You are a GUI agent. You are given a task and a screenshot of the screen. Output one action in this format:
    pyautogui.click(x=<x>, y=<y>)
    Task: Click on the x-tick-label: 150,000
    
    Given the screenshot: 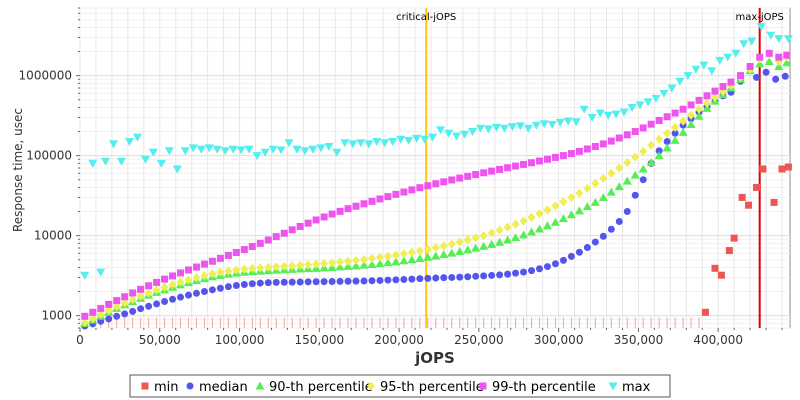 What is the action you would take?
    pyautogui.click(x=320, y=340)
    